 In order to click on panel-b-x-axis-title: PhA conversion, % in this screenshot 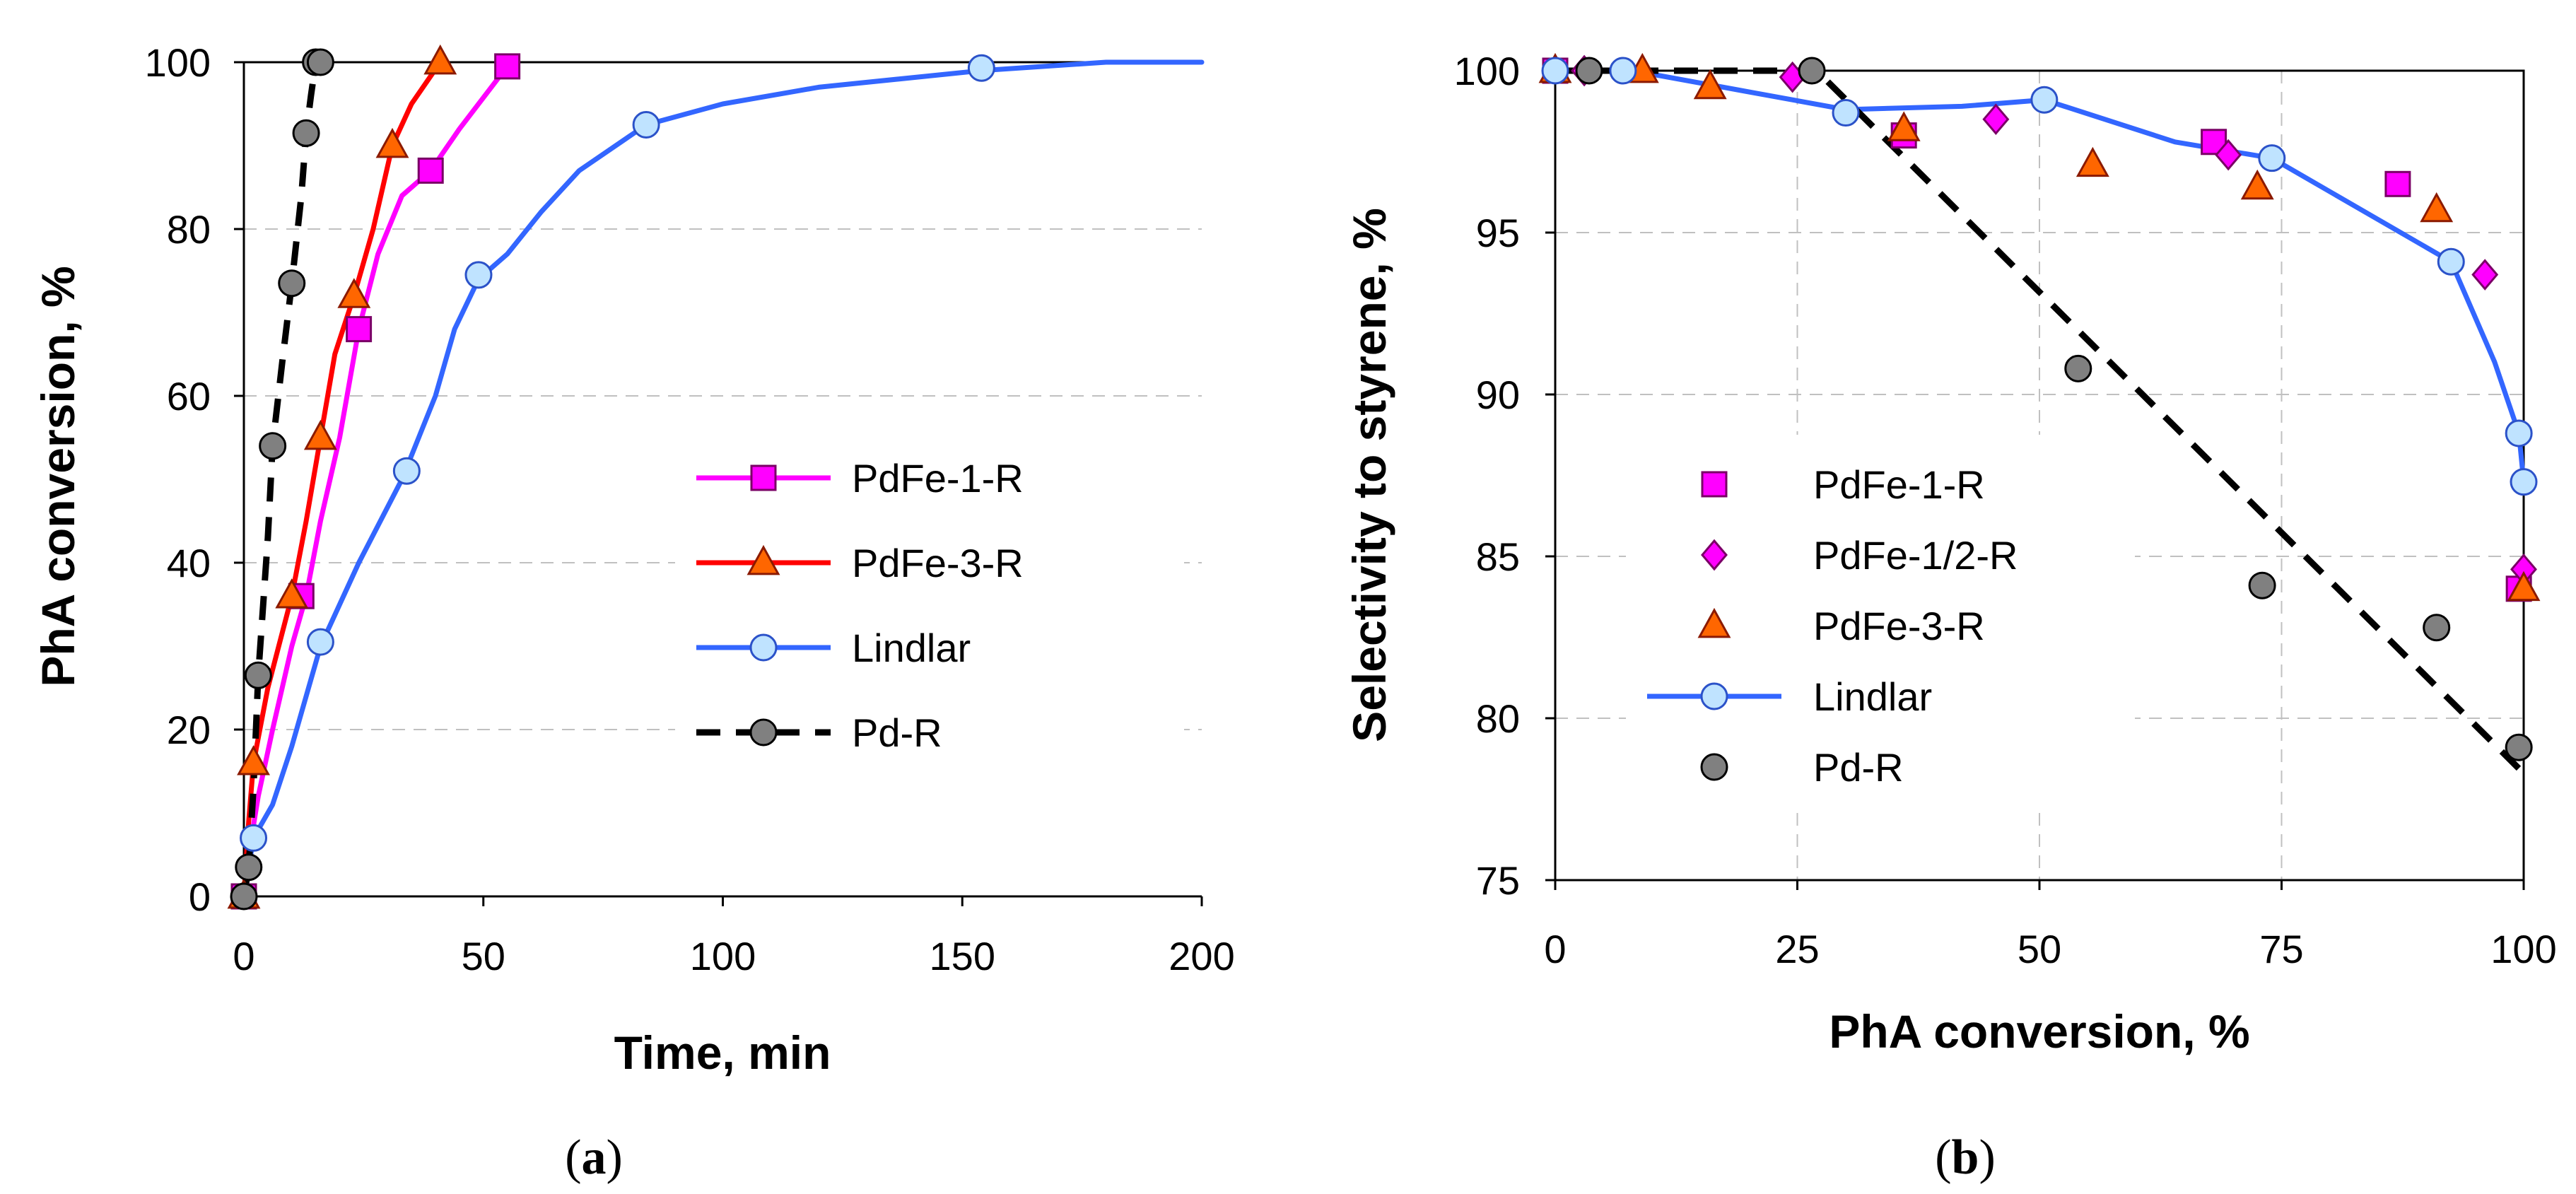, I will do `click(2039, 1031)`.